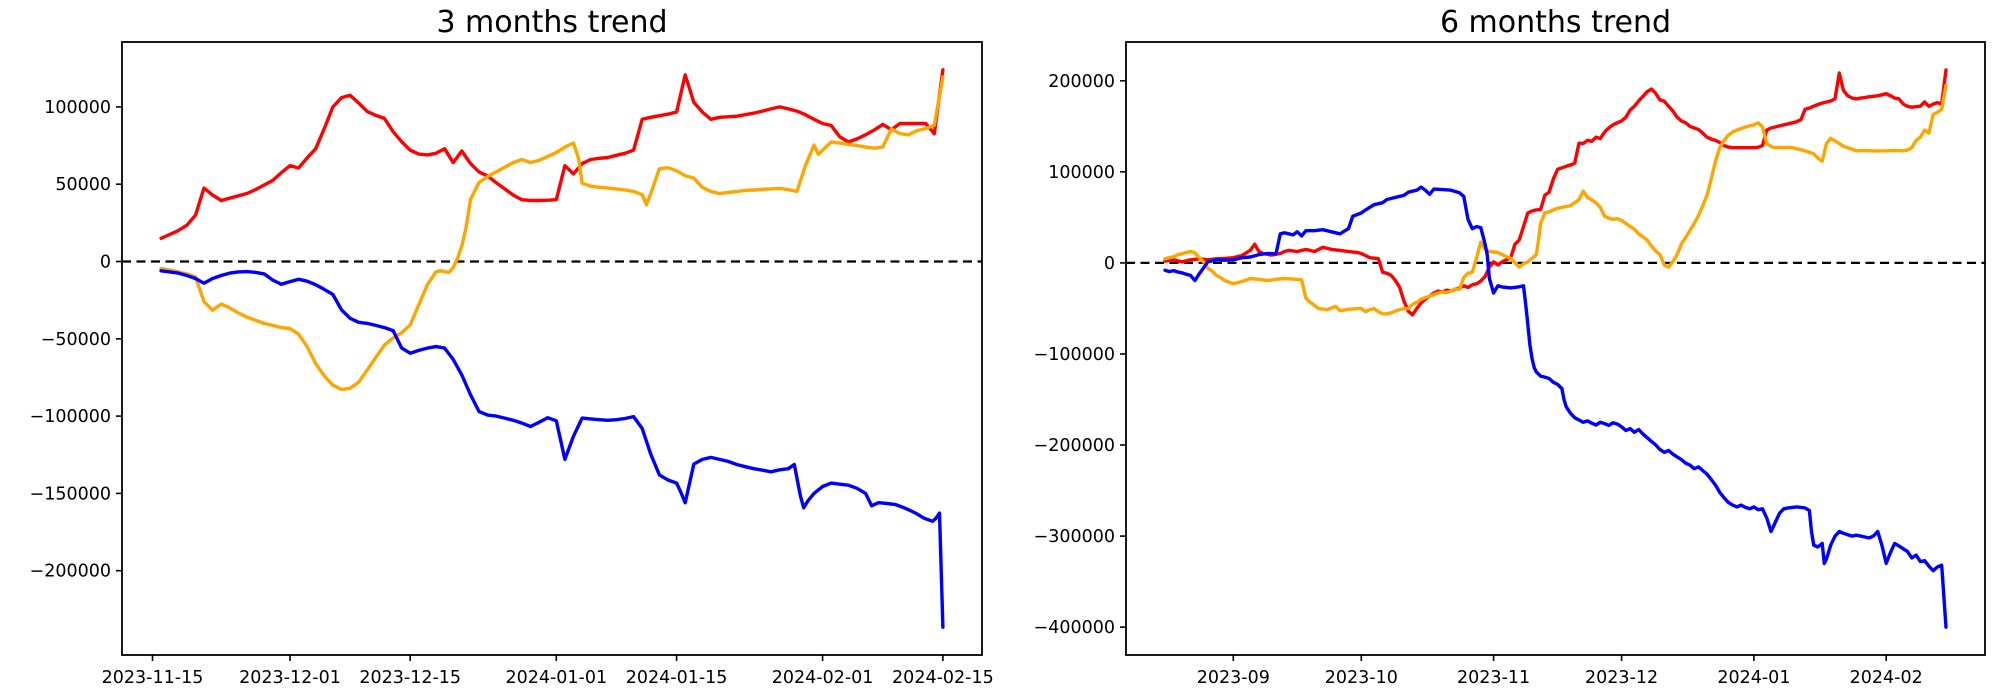 The image size is (2000, 700). I want to click on x-tick-label: 2023-11, so click(1493, 678).